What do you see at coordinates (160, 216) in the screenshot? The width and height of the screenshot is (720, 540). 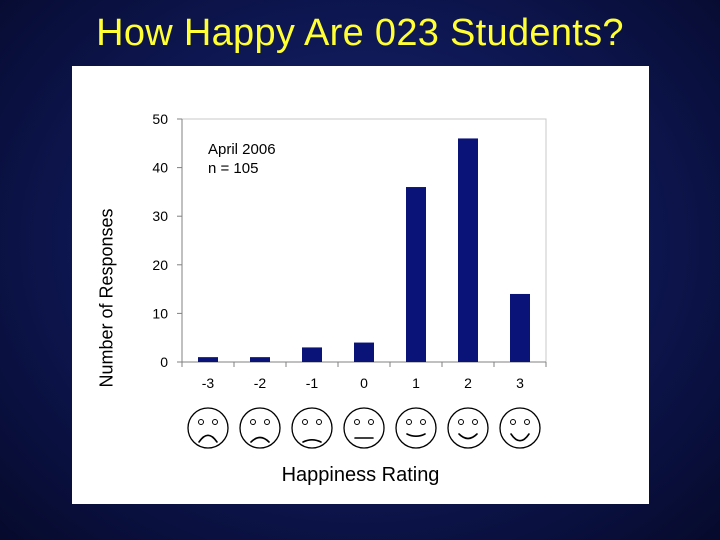 I see `y-tick-label: 30` at bounding box center [160, 216].